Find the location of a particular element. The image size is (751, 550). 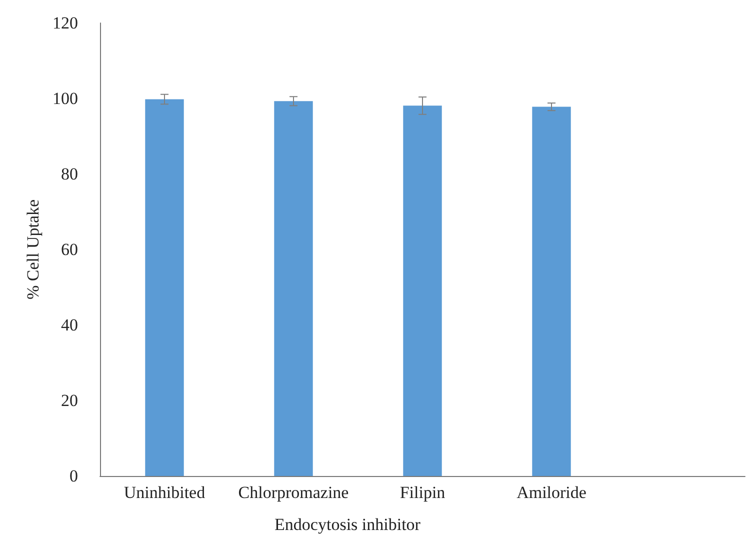

x-tick-label: Uninhibited is located at coordinates (165, 492).